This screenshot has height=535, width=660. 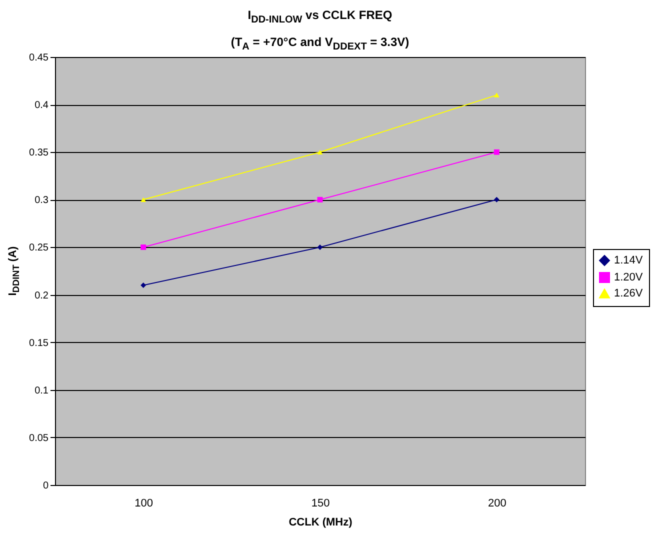 What do you see at coordinates (39, 343) in the screenshot?
I see `y-tick-label: 0.15` at bounding box center [39, 343].